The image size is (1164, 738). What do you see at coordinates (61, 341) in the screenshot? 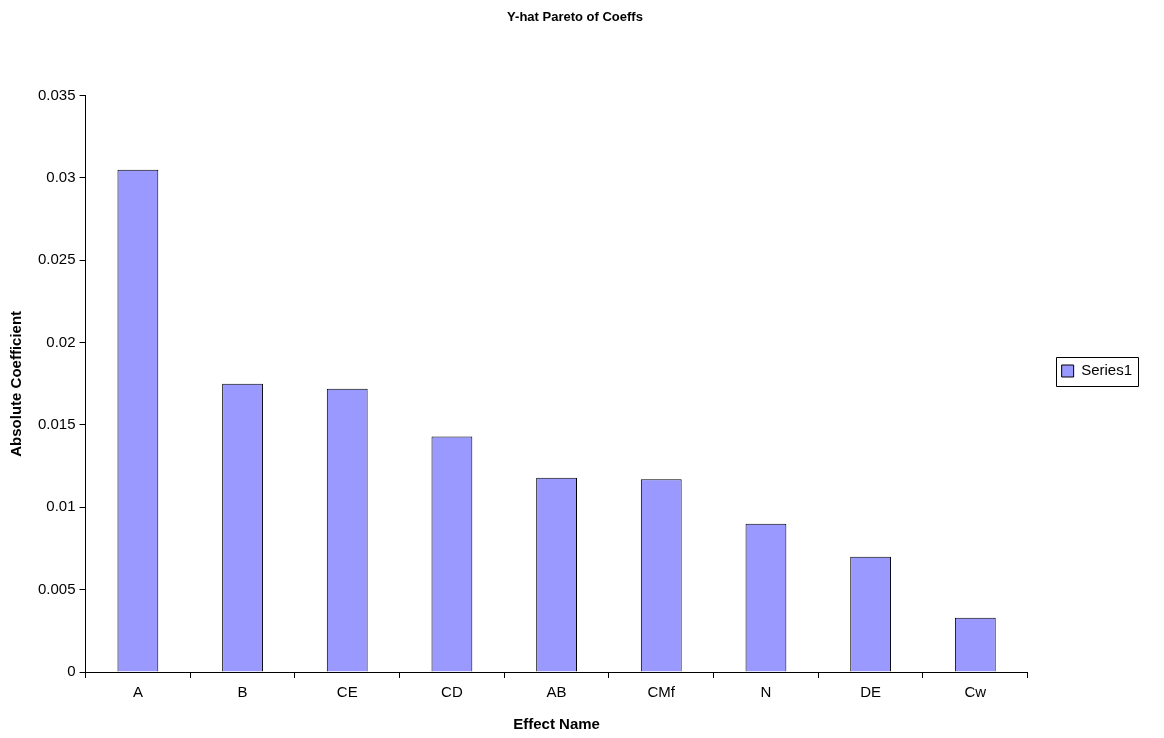
I see `y-tick-label: 0.02` at bounding box center [61, 341].